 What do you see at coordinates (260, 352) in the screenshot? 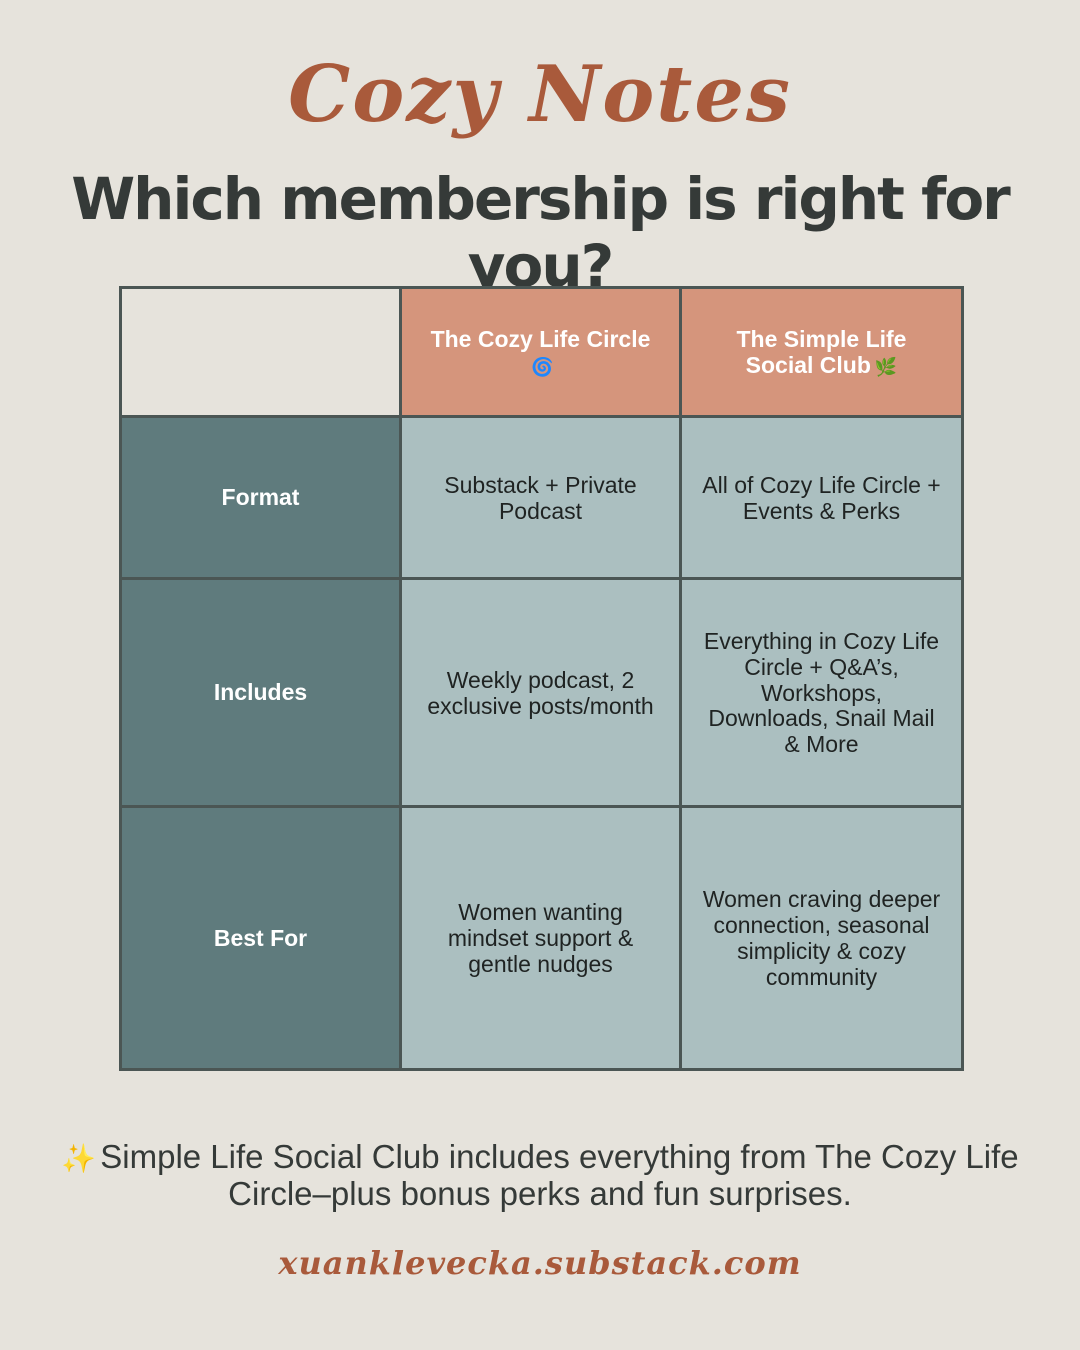
I see `table-corner-cell` at bounding box center [260, 352].